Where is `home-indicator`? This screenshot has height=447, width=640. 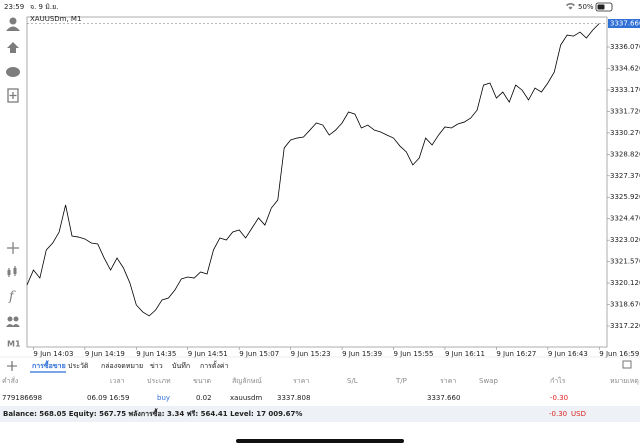
home-indicator is located at coordinates (320, 441).